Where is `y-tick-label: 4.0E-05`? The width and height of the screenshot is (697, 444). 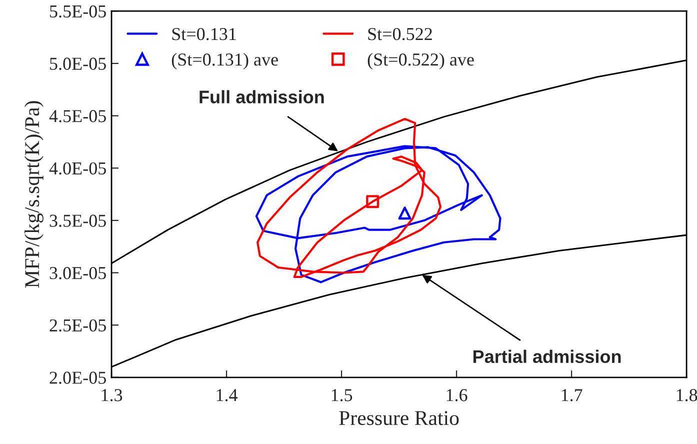
y-tick-label: 4.0E-05 is located at coordinates (77, 168).